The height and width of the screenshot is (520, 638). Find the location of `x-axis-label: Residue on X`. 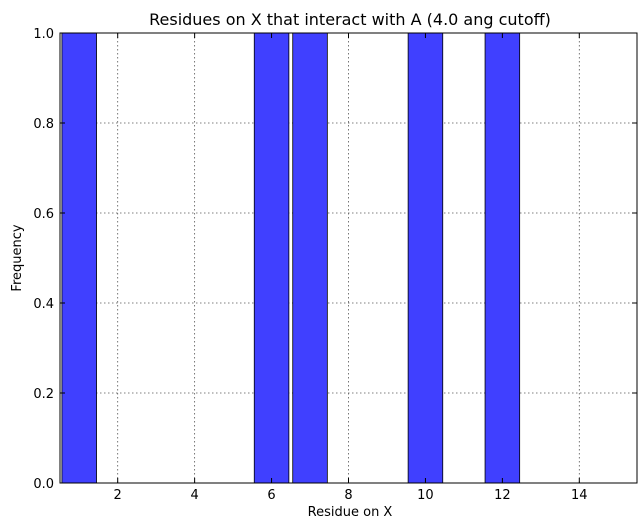

x-axis-label: Residue on X is located at coordinates (350, 512).